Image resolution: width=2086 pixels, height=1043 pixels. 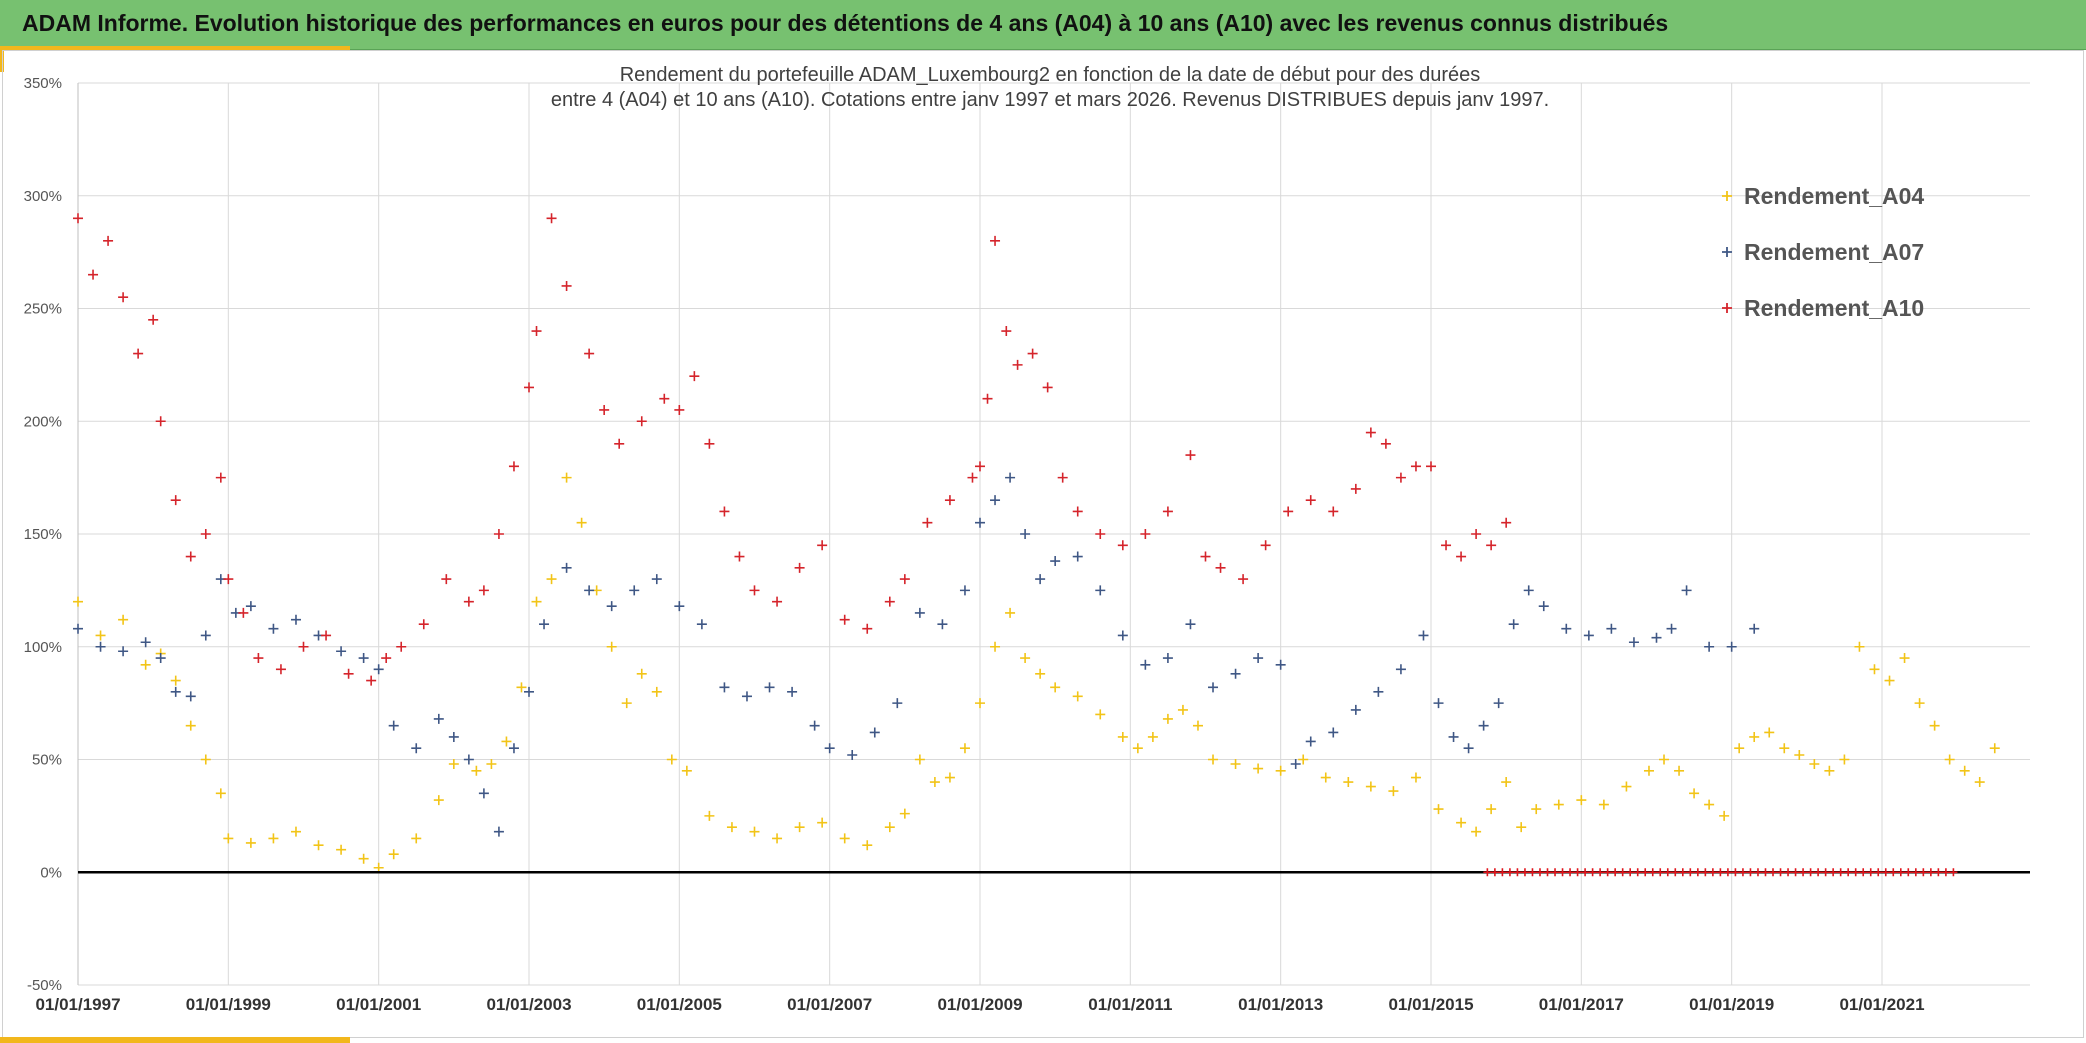 What do you see at coordinates (175, 48) in the screenshot?
I see `header-accent-bar` at bounding box center [175, 48].